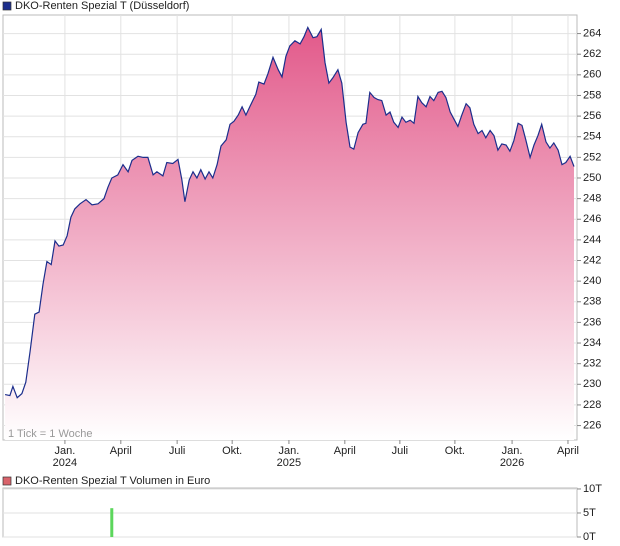  What do you see at coordinates (50, 434) in the screenshot?
I see `annotation: 1 Tick = 1 Woche` at bounding box center [50, 434].